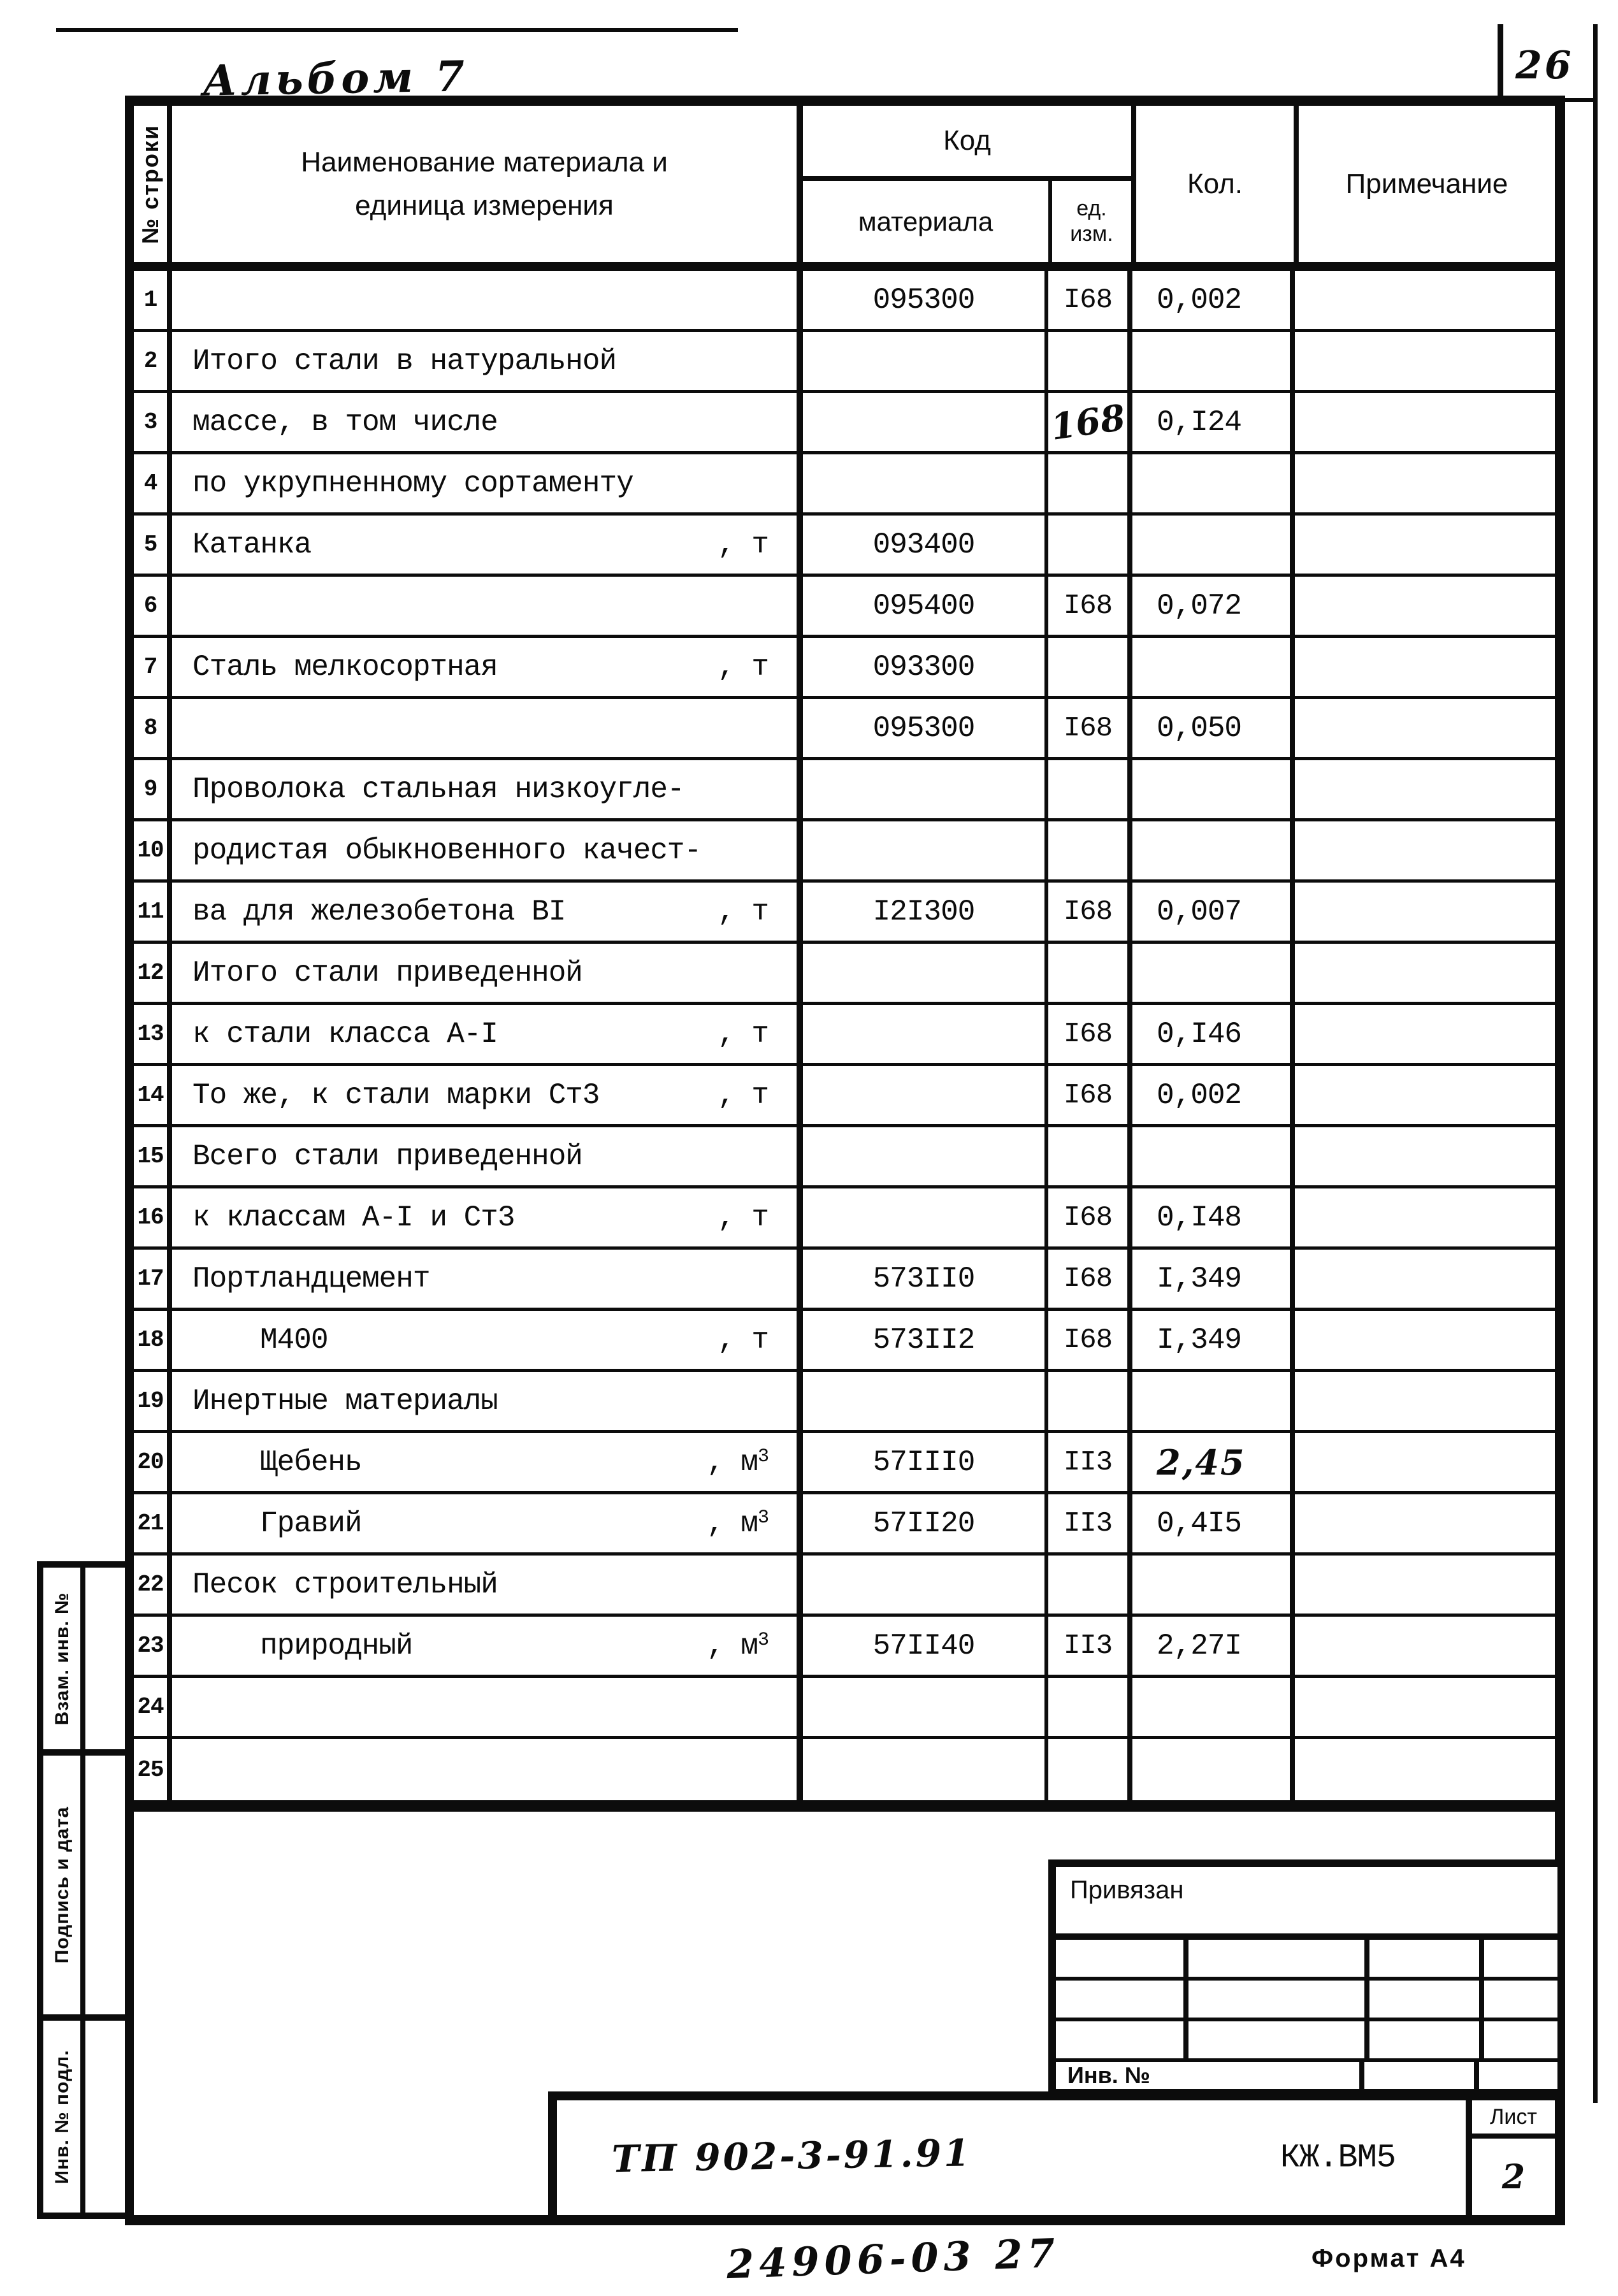 This screenshot has height=2296, width=1618. What do you see at coordinates (153, 1585) in the screenshot?
I see `row-number-cell: 22` at bounding box center [153, 1585].